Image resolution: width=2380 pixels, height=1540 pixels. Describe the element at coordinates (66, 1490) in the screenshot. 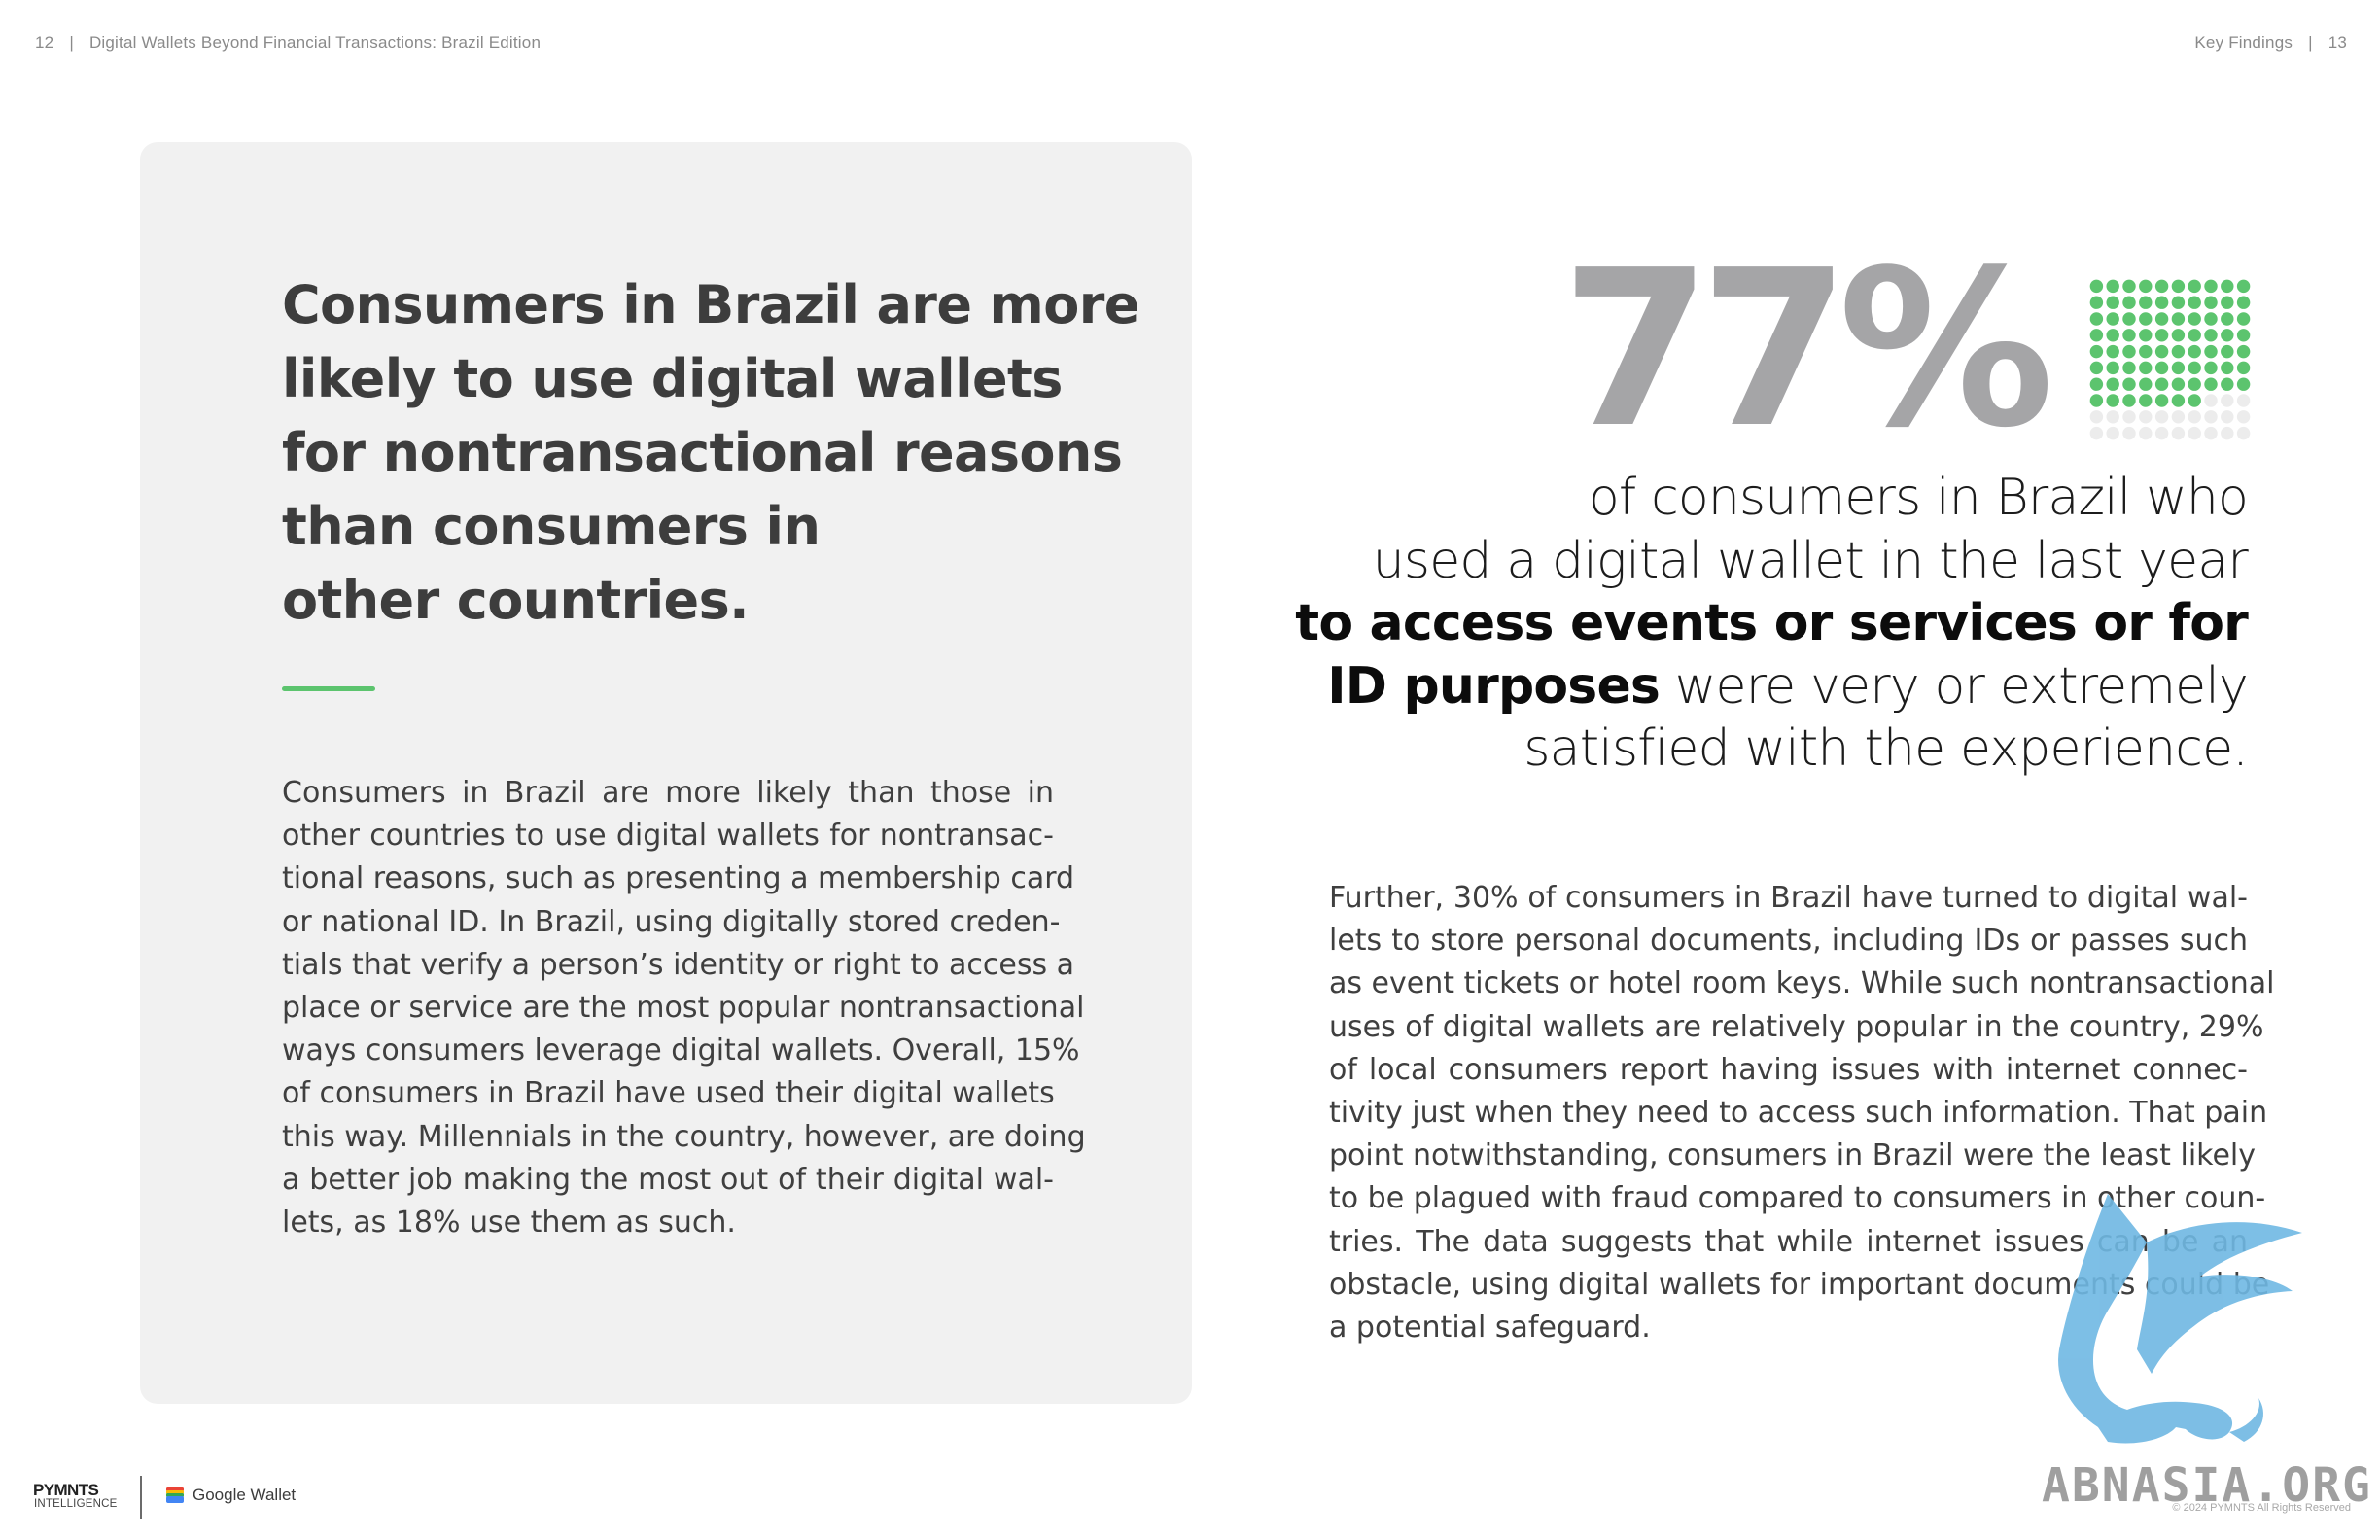

I see `brand-name: PYMNTS` at that location.